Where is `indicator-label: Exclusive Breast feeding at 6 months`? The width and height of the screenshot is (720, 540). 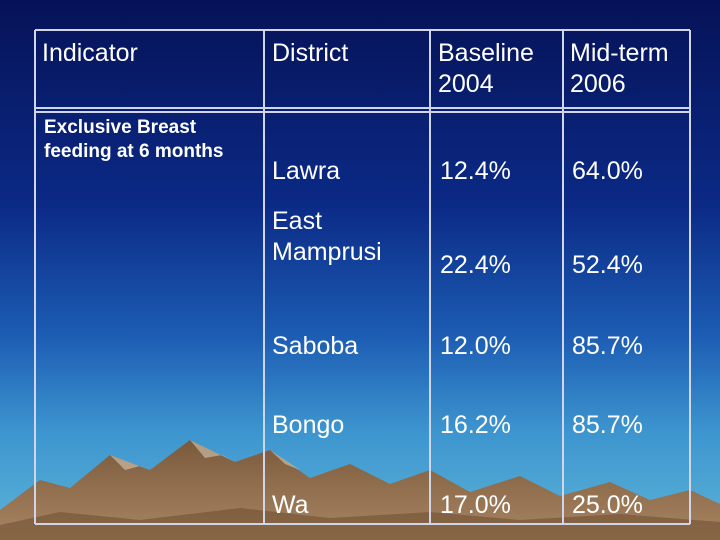 indicator-label: Exclusive Breast feeding at 6 months is located at coordinates (134, 140).